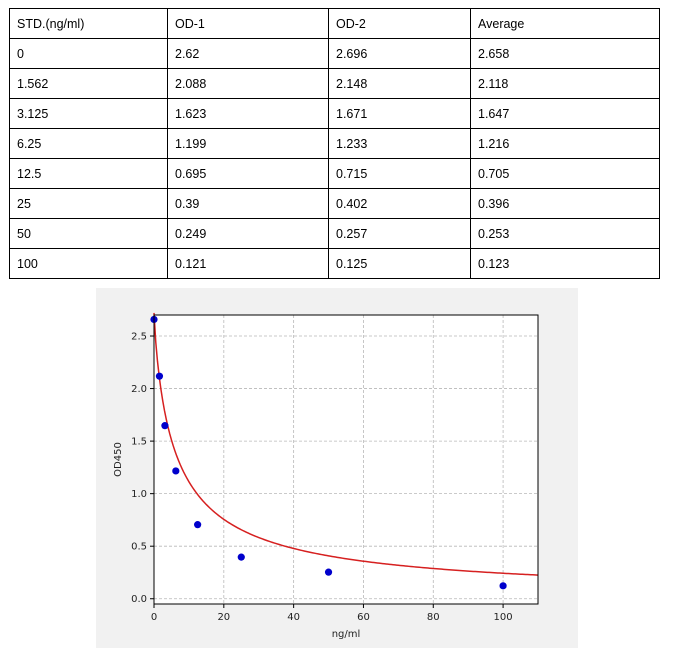  I want to click on table-cell: 0, so click(88, 53).